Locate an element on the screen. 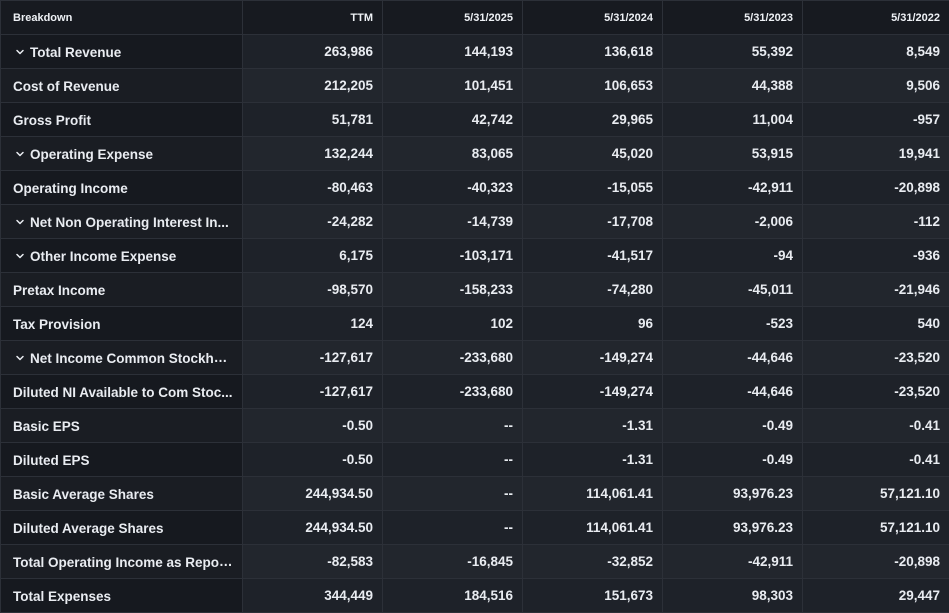  value-cell: 344,449 is located at coordinates (313, 596).